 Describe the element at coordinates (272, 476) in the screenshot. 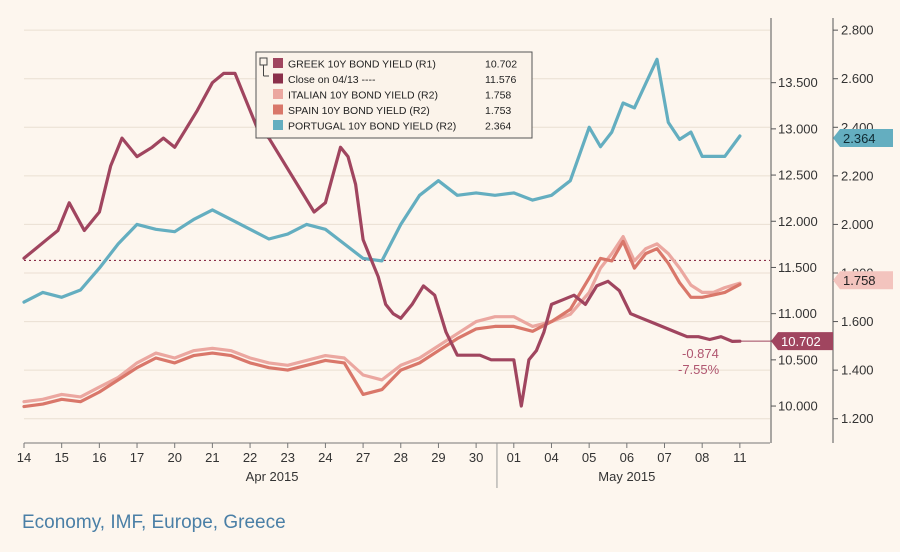

I see `month-label: Apr 2015` at that location.